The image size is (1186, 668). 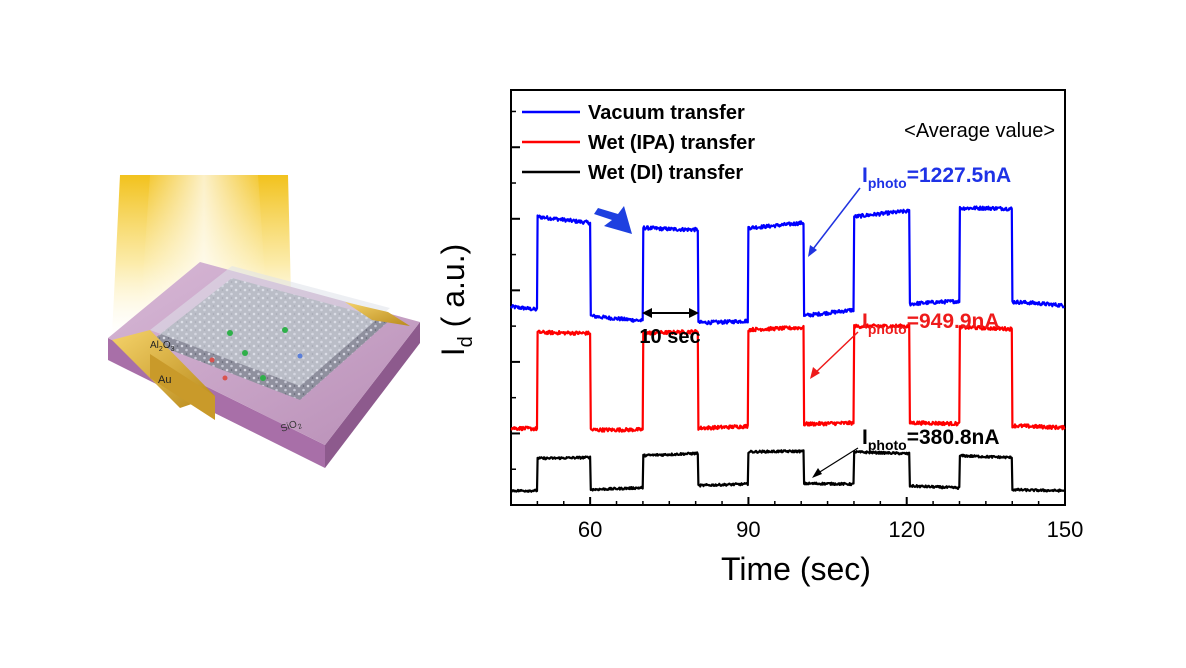 What do you see at coordinates (836, 461) in the screenshot?
I see `iphoto-leader-di` at bounding box center [836, 461].